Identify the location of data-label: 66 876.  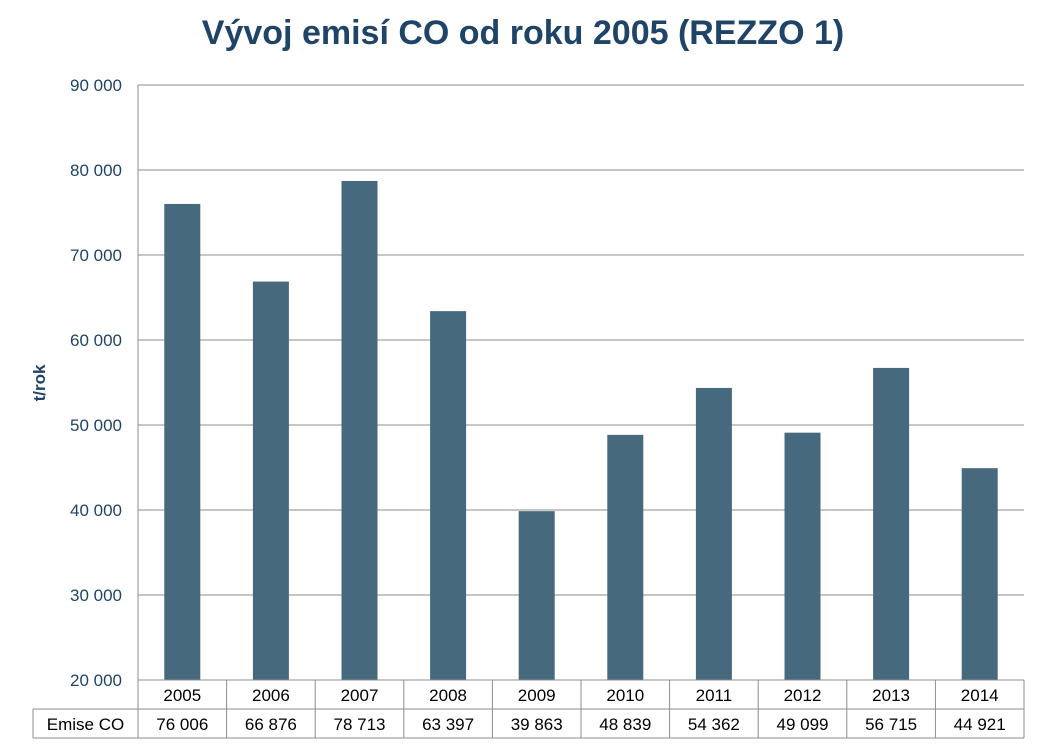
(271, 724).